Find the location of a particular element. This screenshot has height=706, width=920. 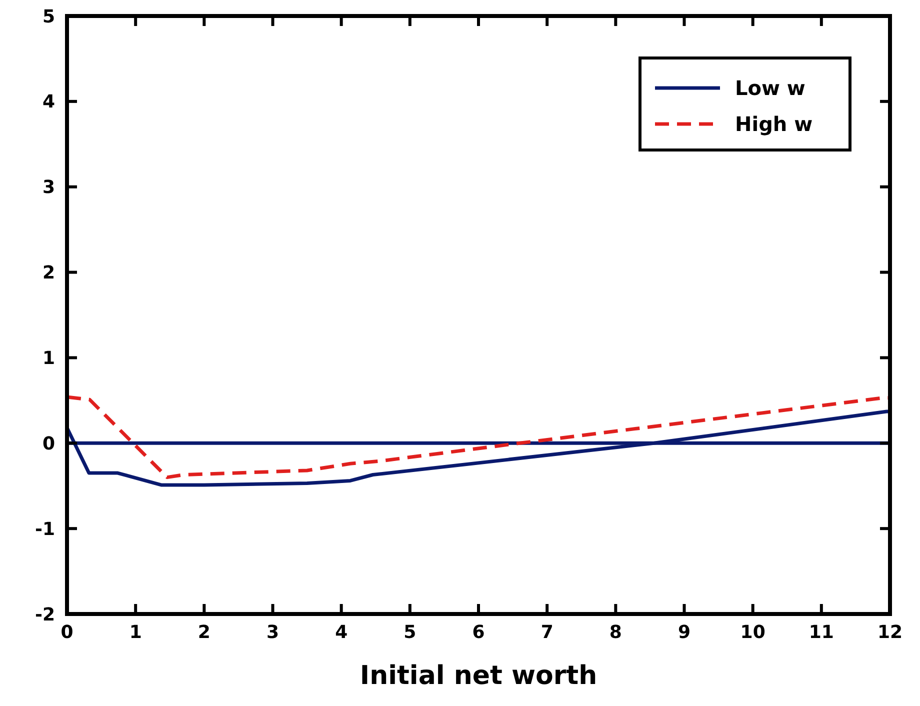

x-tick-label: 3 is located at coordinates (273, 632).